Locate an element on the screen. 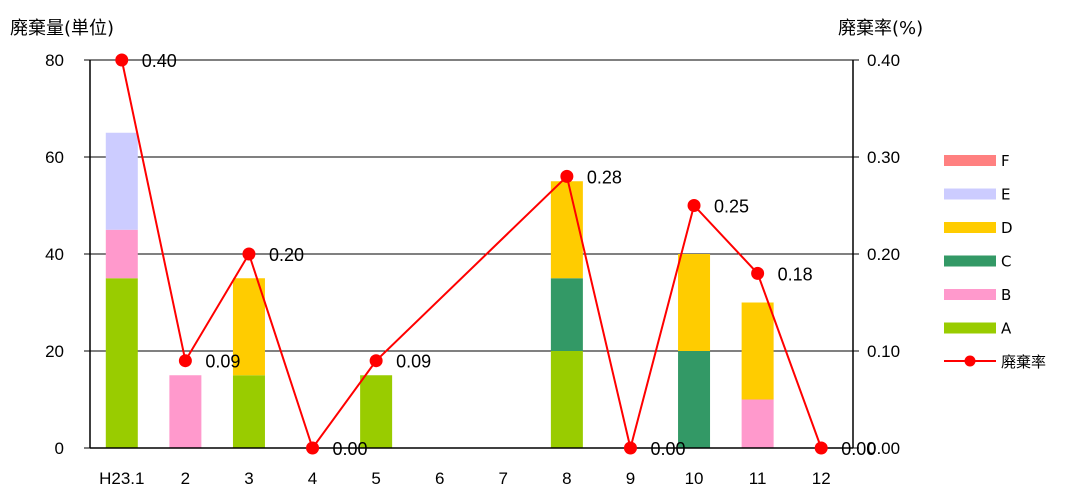  y-tick-label: 20 is located at coordinates (54, 351).